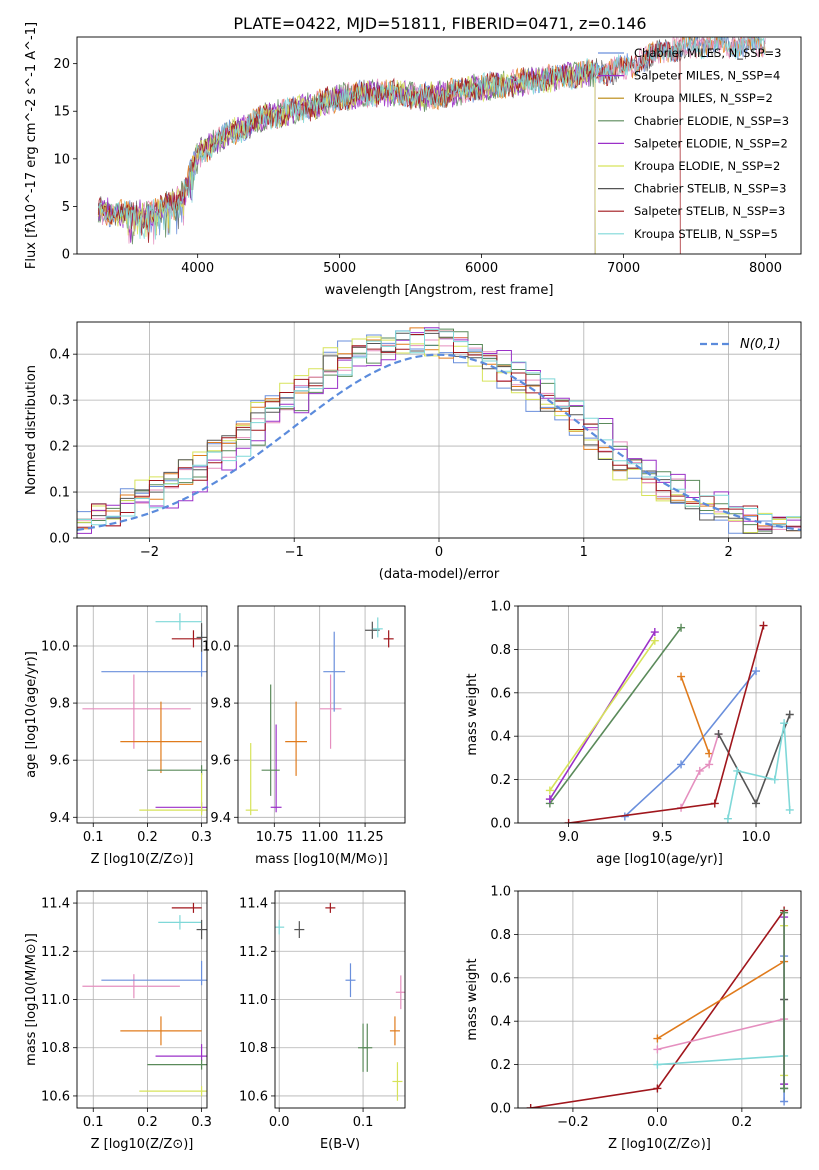 The width and height of the screenshot is (819, 1170). Describe the element at coordinates (279, 1122) in the screenshot. I see `x-tick-label: 0.0` at that location.